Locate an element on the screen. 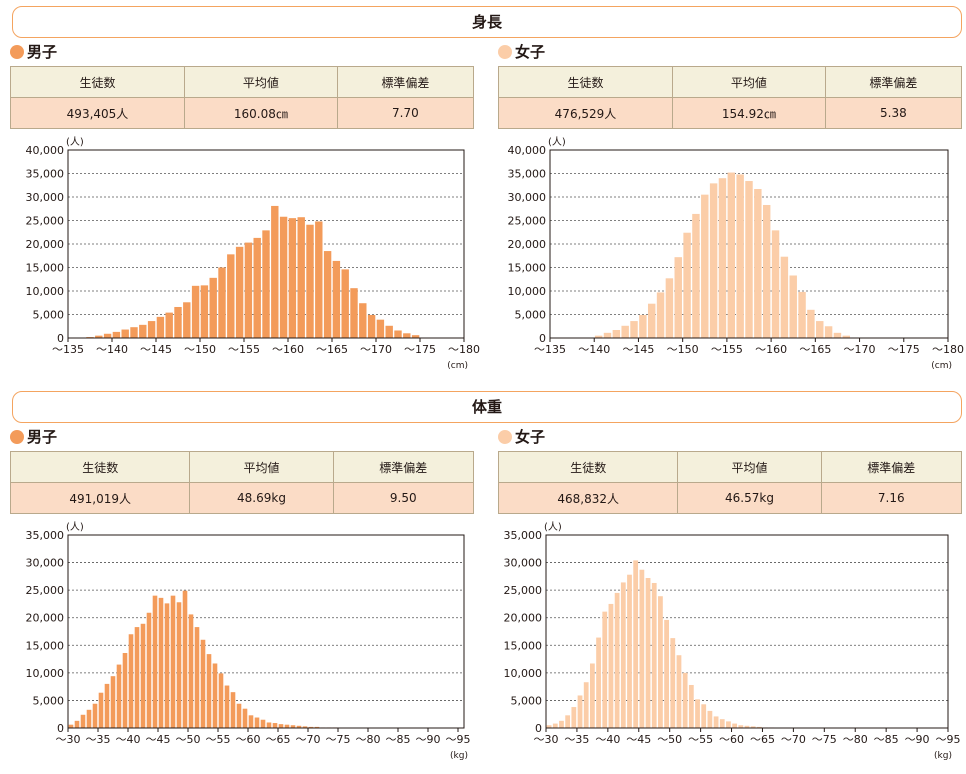 The height and width of the screenshot is (774, 966). value-count: 491,019人 is located at coordinates (100, 498).